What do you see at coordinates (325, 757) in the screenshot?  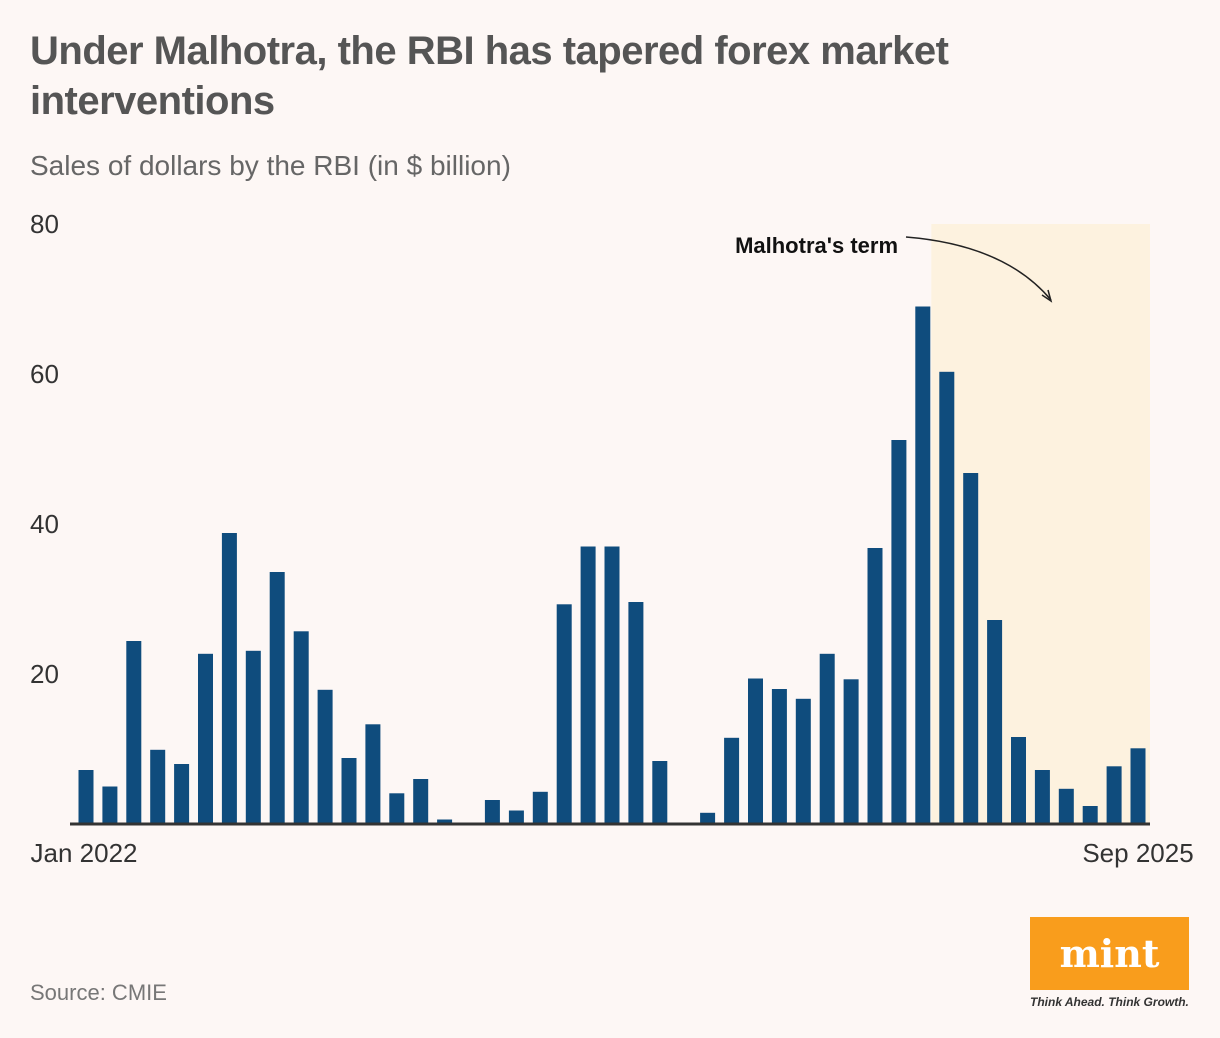 I see `bar-nov-2022` at bounding box center [325, 757].